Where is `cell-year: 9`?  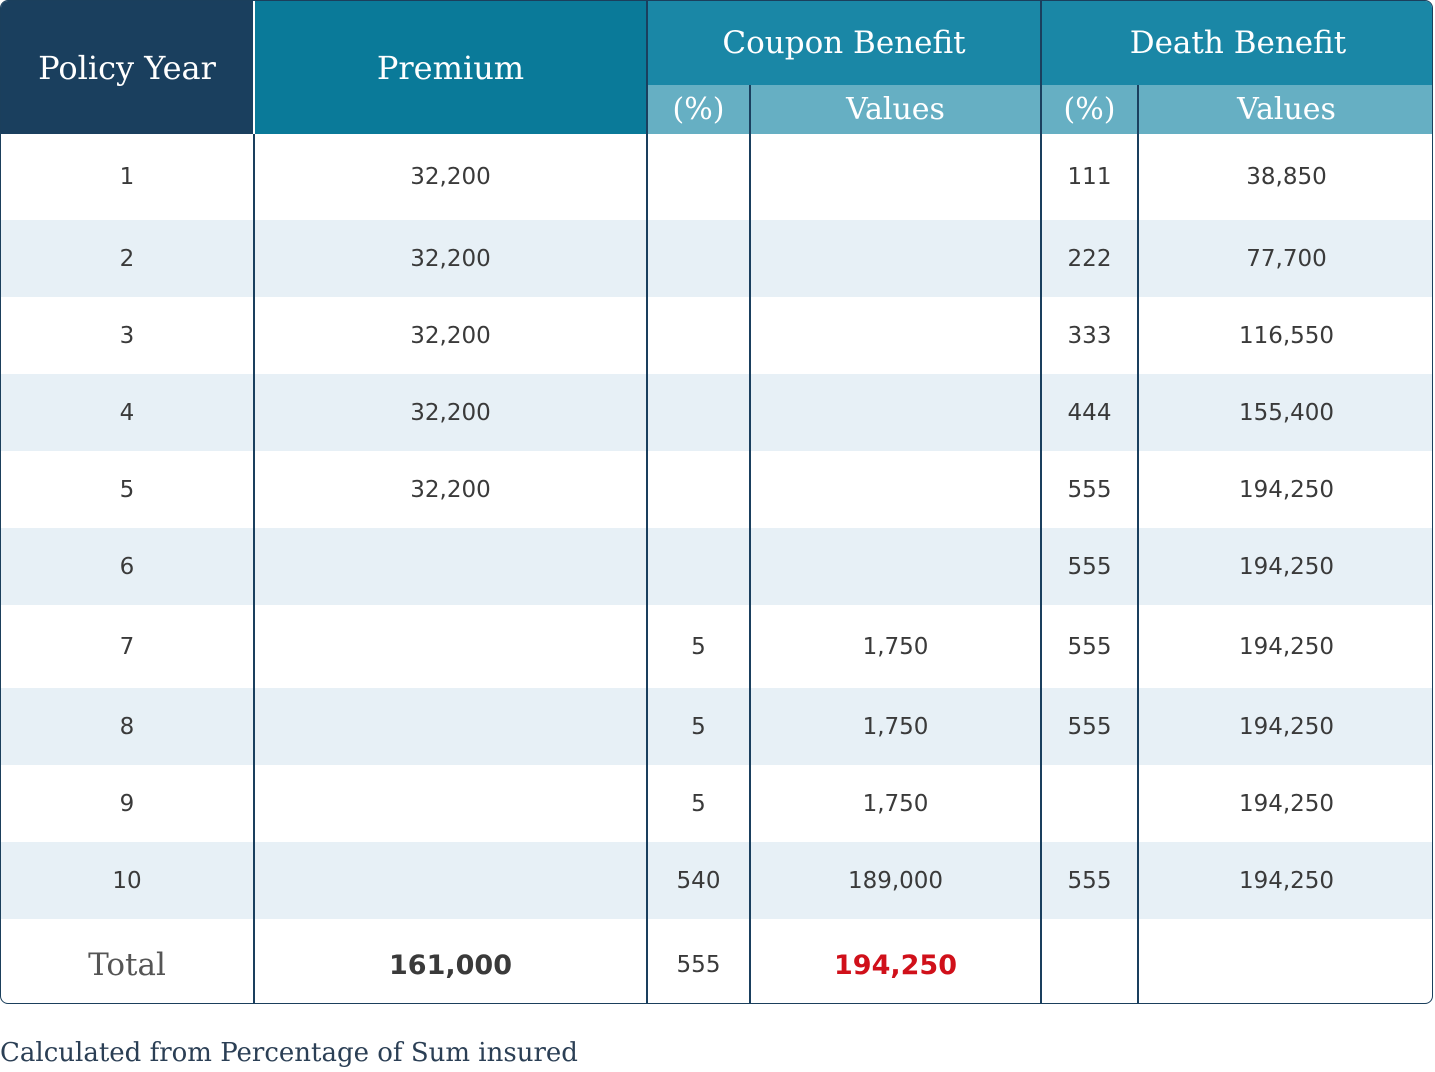
cell-year: 9 is located at coordinates (127, 803).